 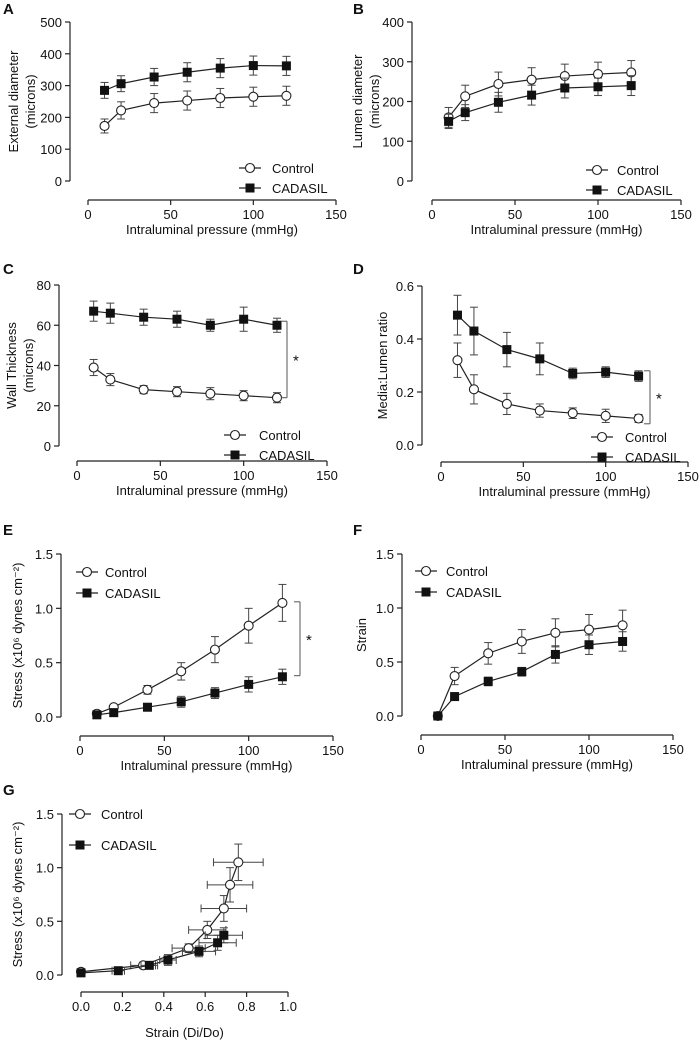 What do you see at coordinates (8, 269) in the screenshot?
I see `panel-letter: C` at bounding box center [8, 269].